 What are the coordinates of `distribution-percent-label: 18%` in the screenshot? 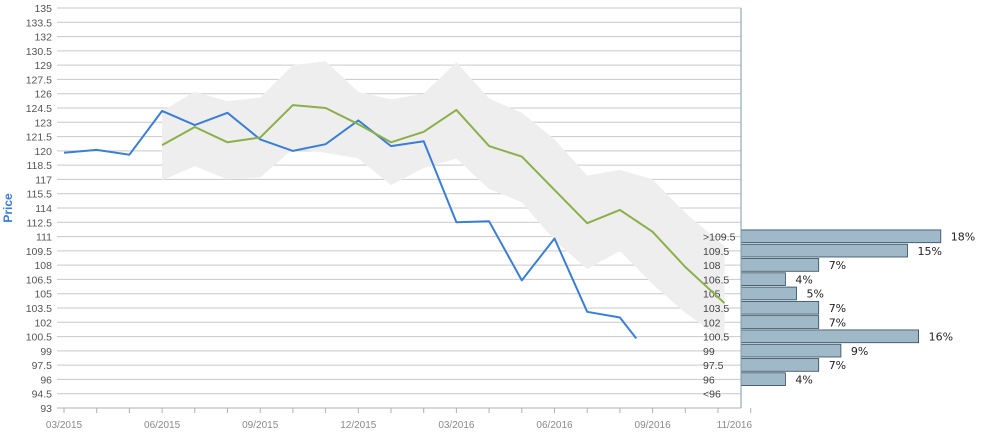 It's located at (963, 237).